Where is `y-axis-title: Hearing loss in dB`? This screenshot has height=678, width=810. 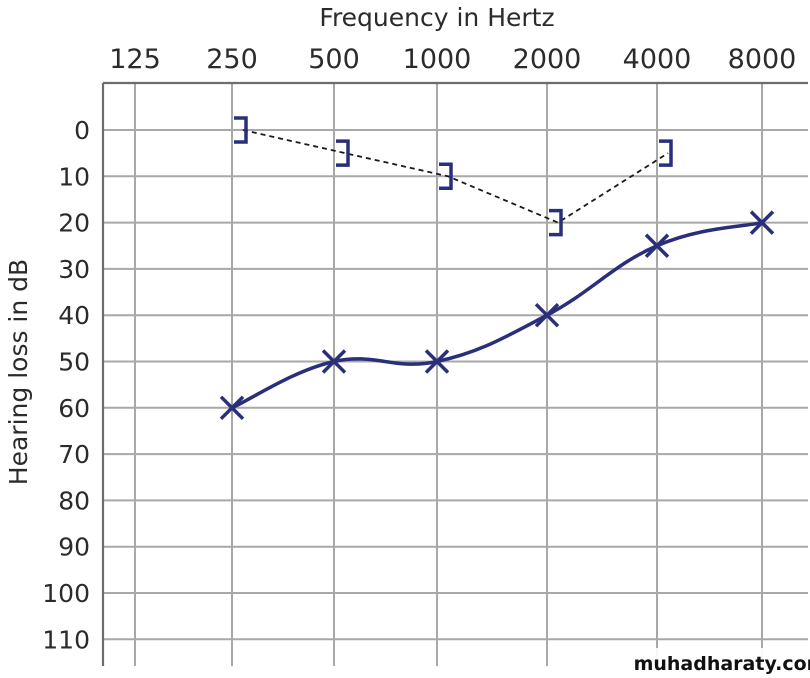
y-axis-title: Hearing loss in dB is located at coordinates (18, 372).